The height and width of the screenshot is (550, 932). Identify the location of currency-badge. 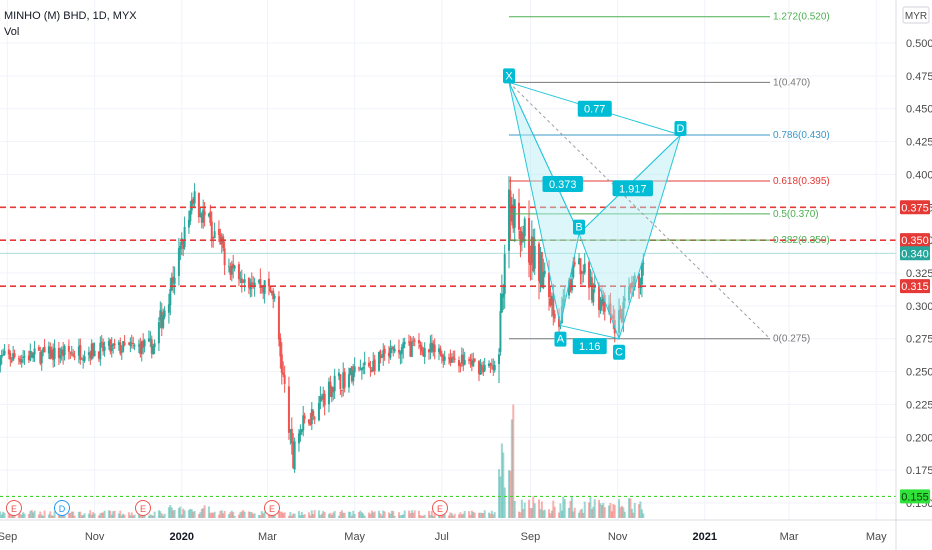
(916, 15).